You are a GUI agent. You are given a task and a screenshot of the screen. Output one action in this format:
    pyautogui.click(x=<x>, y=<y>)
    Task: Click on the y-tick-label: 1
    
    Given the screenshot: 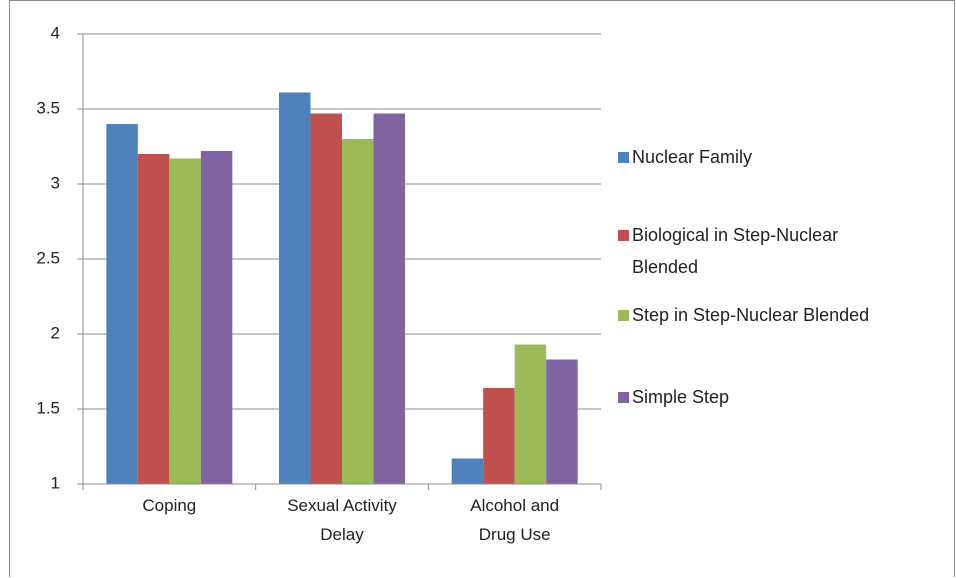 What is the action you would take?
    pyautogui.click(x=55, y=482)
    